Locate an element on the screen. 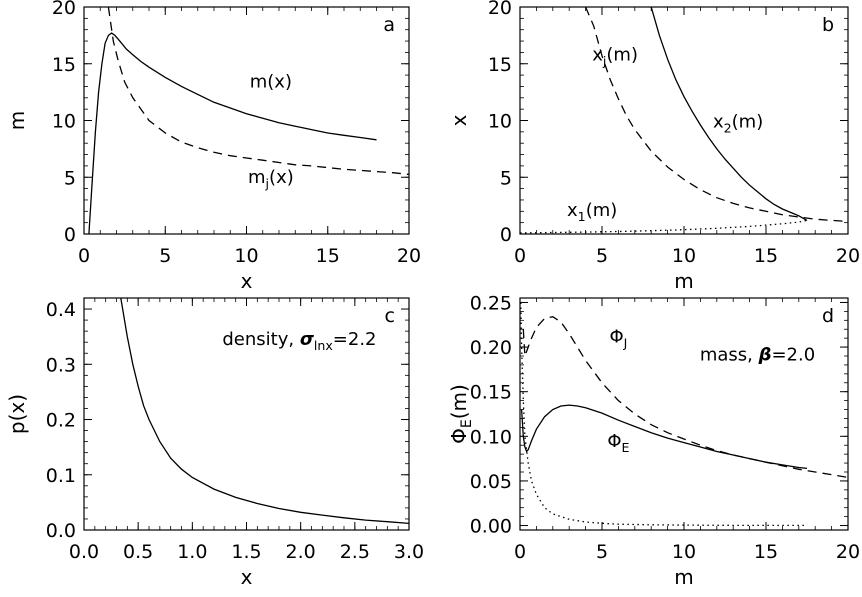  curve-annotation: density, σlnx=2.2 is located at coordinates (299, 341).